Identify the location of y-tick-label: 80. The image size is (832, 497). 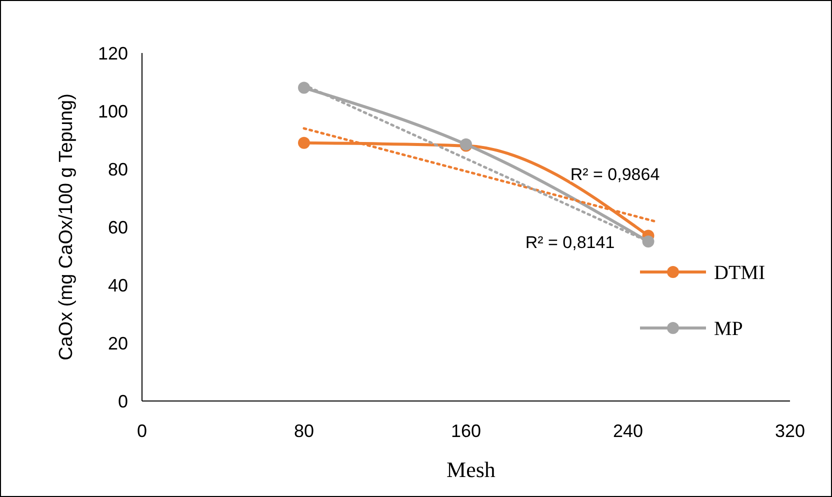
(118, 169).